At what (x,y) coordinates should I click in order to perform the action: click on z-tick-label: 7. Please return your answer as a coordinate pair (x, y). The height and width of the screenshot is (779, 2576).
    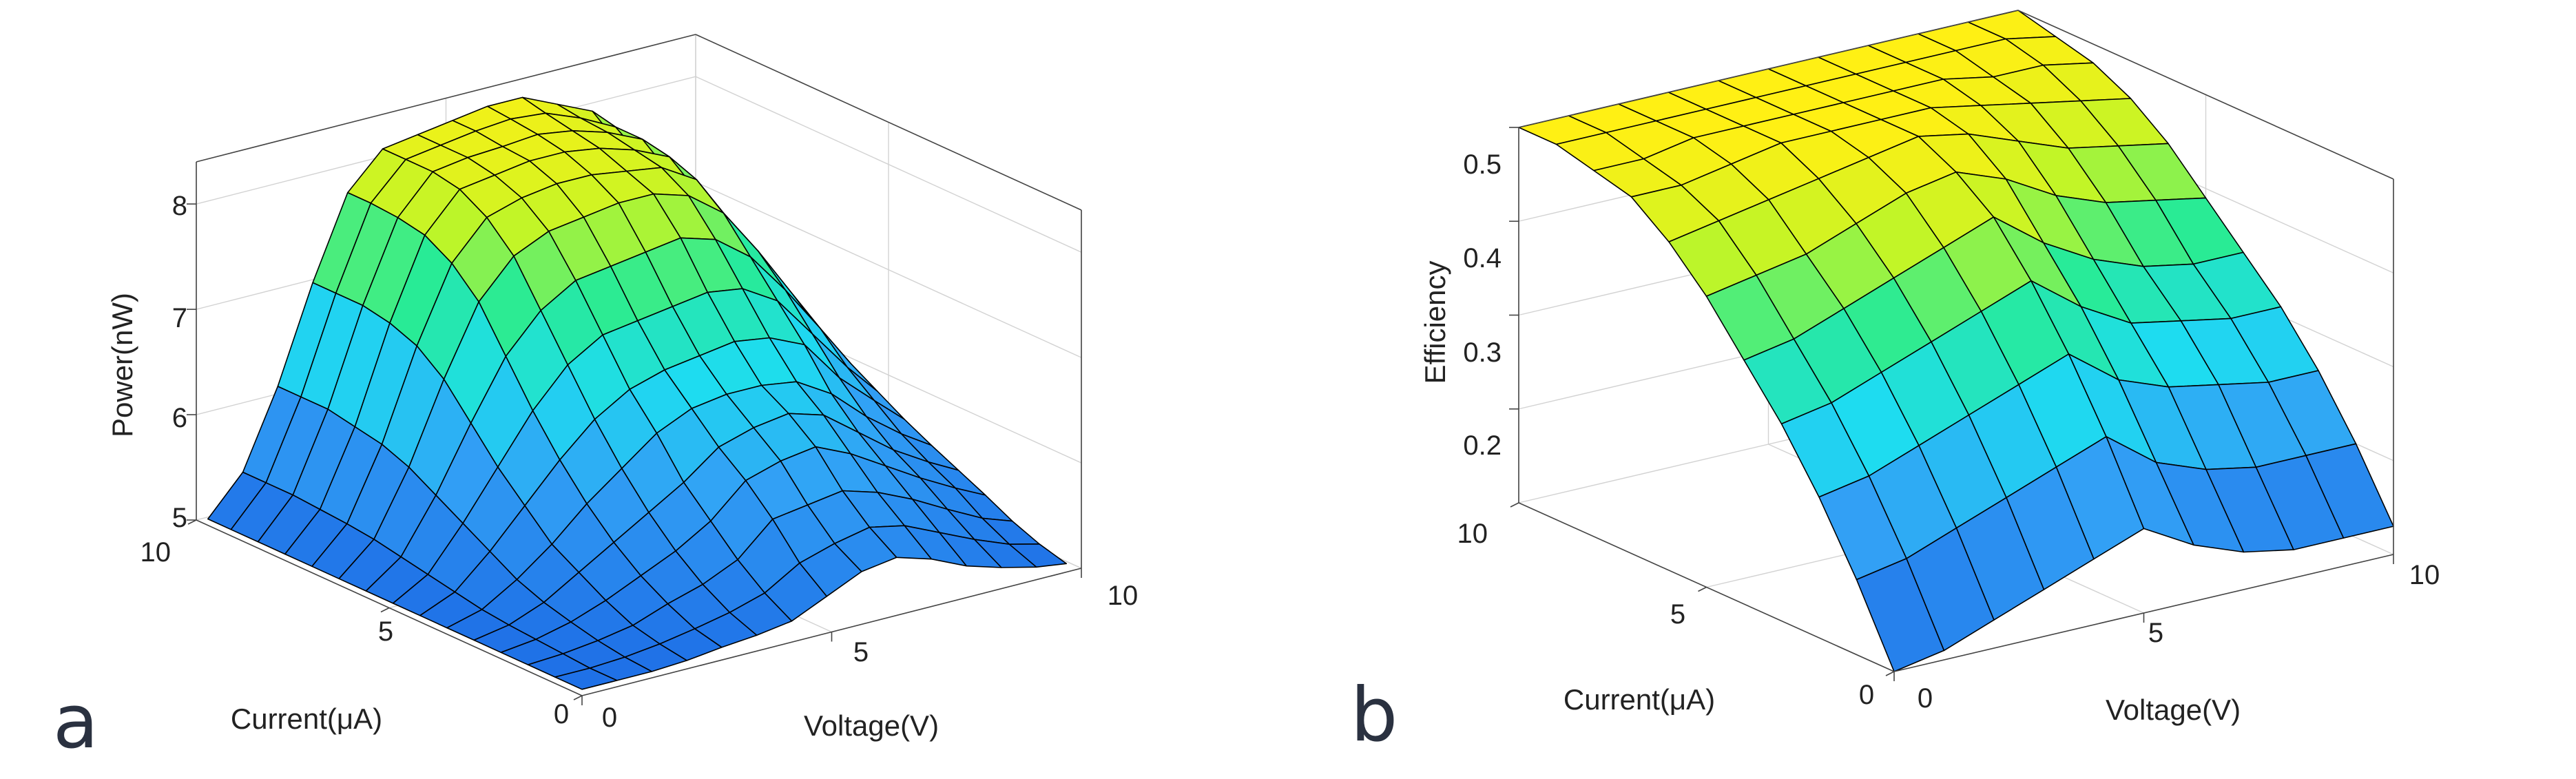
    Looking at the image, I should click on (180, 318).